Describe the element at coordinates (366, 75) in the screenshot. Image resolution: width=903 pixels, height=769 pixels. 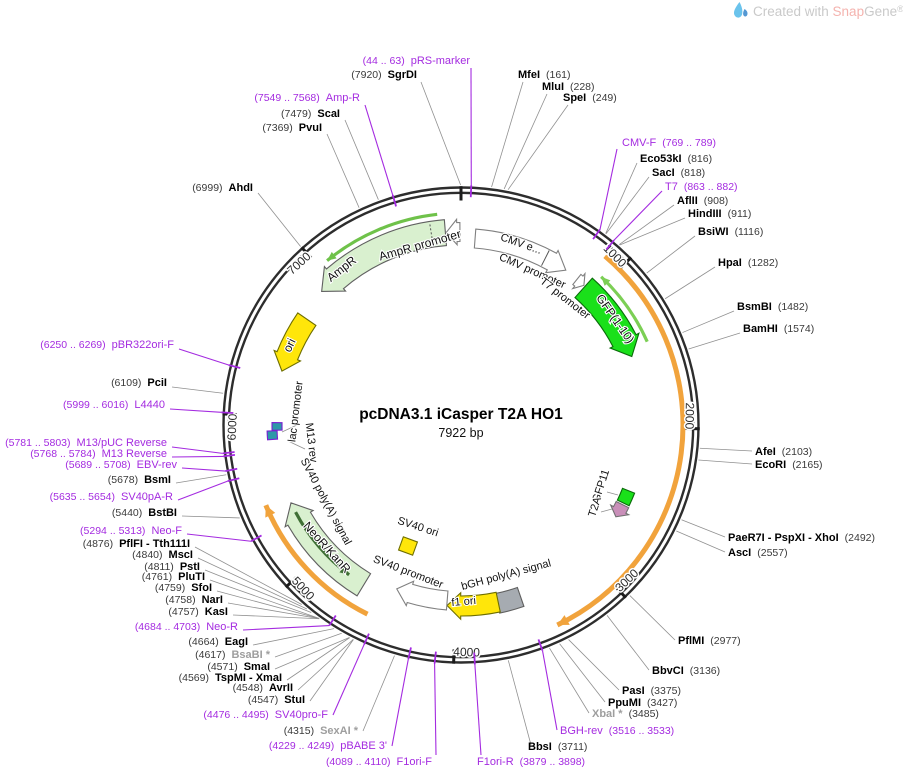
I see `site-coordinate: (7920)` at that location.